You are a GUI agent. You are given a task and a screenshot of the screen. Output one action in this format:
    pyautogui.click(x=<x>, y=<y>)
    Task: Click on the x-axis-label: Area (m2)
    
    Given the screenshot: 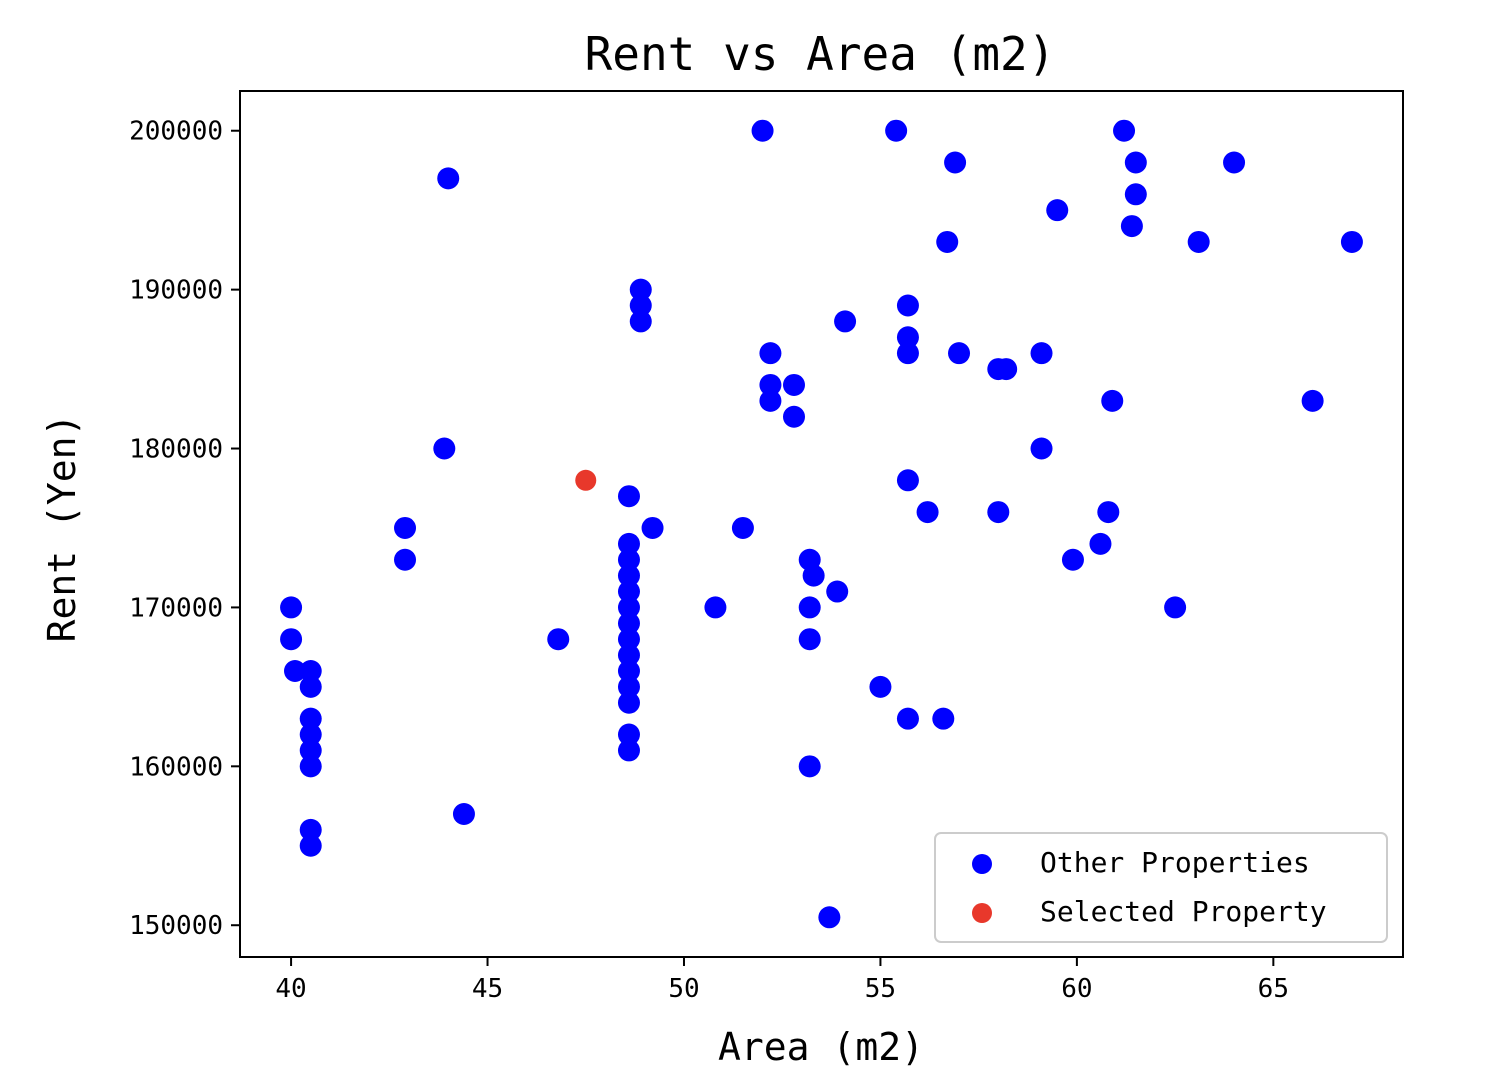 What is the action you would take?
    pyautogui.click(x=821, y=1047)
    